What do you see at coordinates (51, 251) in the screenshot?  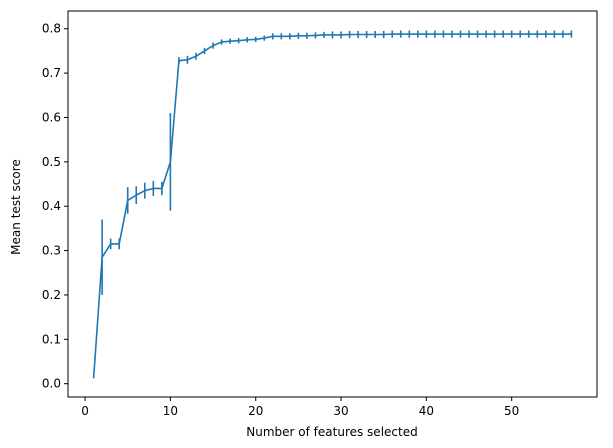 I see `y-tick-label: 0.3` at bounding box center [51, 251].